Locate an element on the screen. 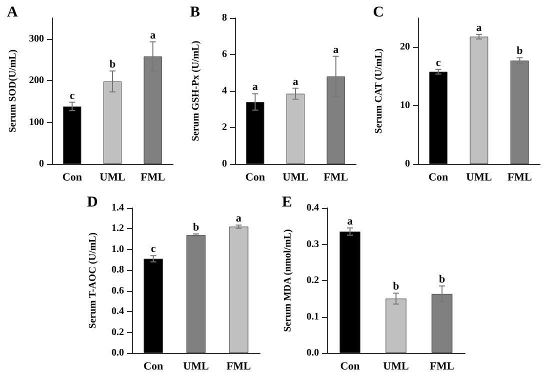  y-tick-label: 20 is located at coordinates (405, 47).